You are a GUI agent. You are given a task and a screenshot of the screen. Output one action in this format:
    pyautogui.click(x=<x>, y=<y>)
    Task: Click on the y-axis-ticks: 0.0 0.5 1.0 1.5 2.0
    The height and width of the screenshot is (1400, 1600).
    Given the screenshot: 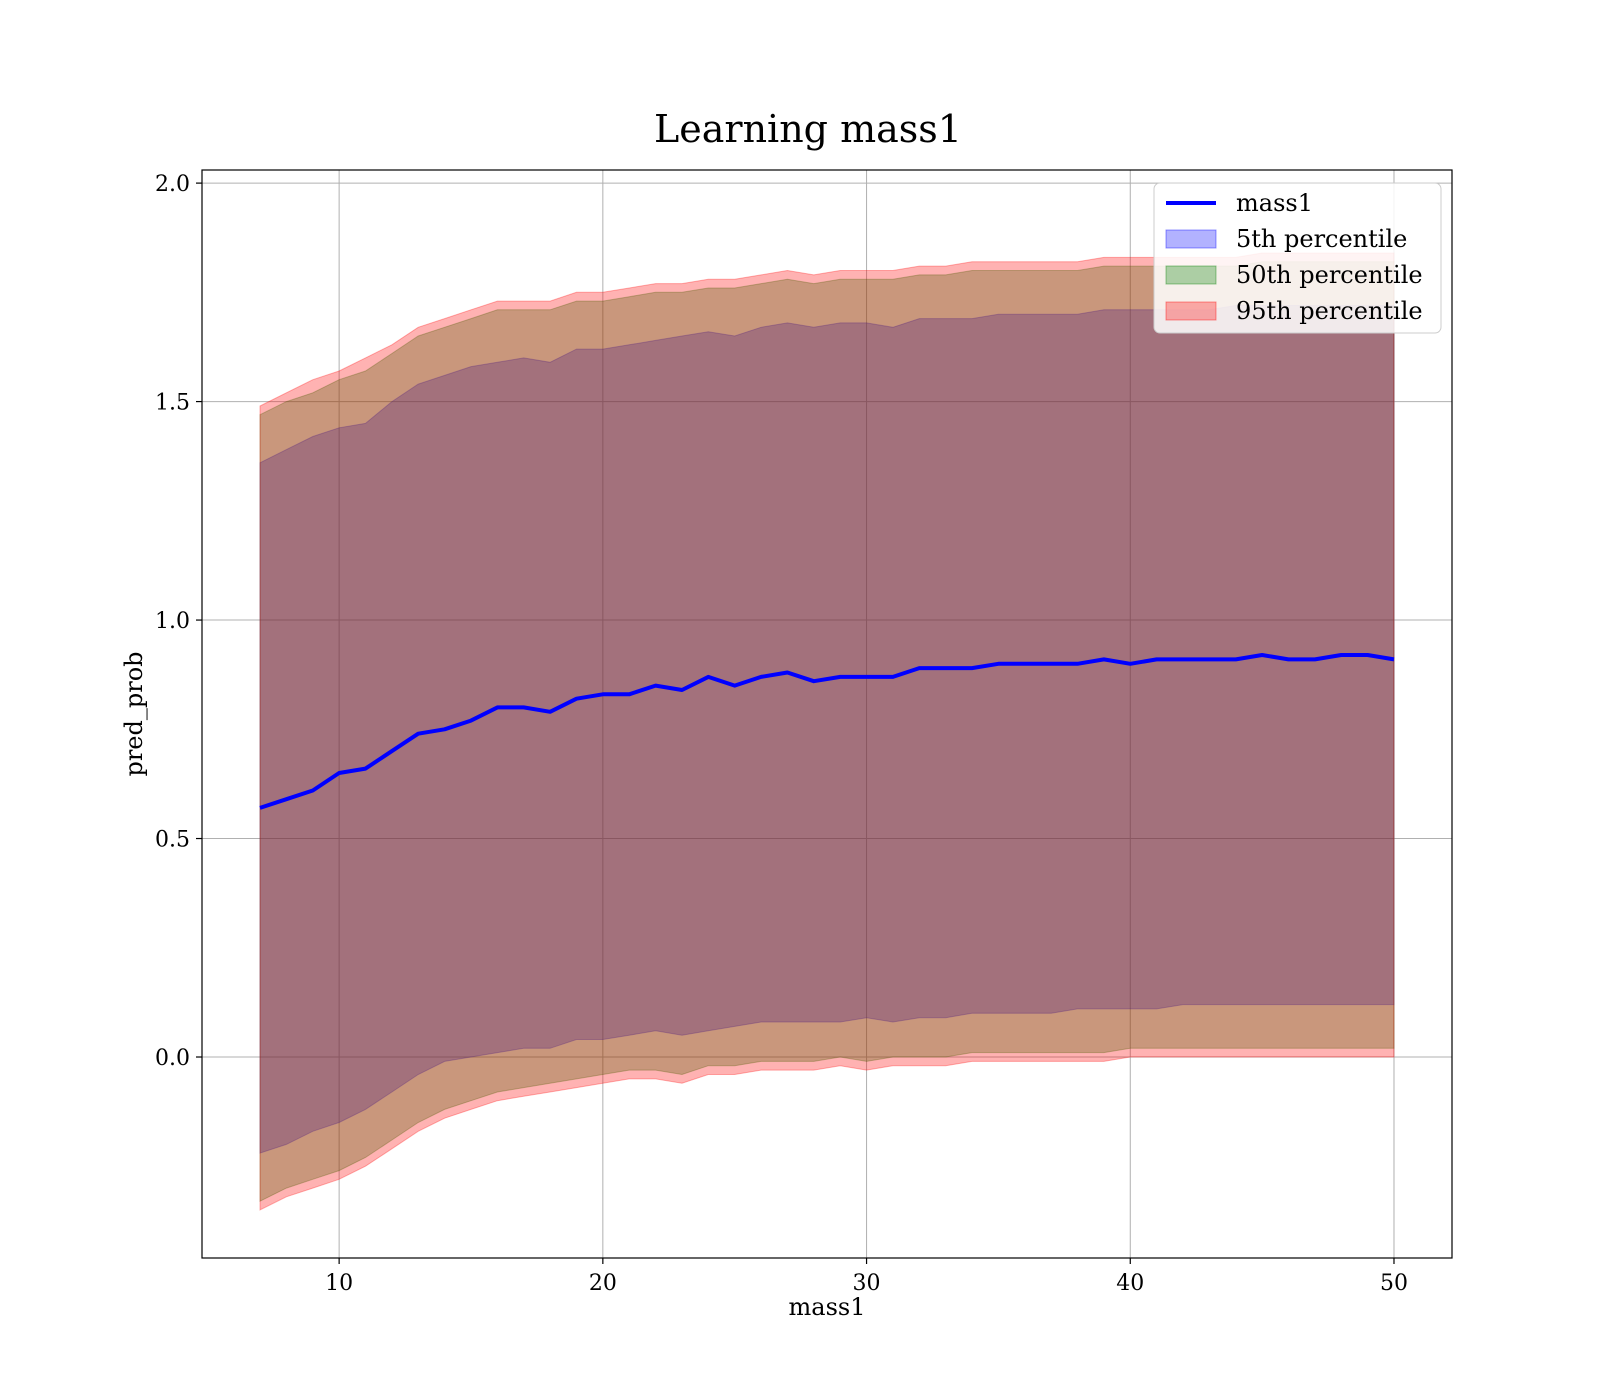 What is the action you would take?
    pyautogui.click(x=178, y=621)
    